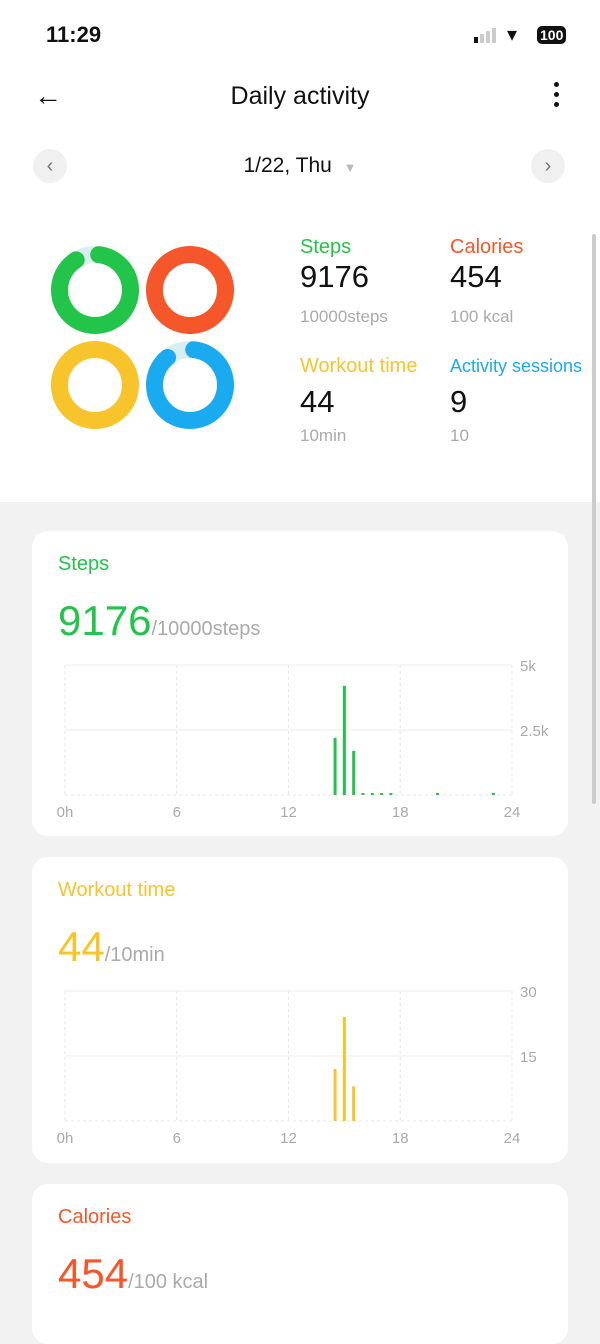  What do you see at coordinates (556, 94) in the screenshot?
I see `more-options-button` at bounding box center [556, 94].